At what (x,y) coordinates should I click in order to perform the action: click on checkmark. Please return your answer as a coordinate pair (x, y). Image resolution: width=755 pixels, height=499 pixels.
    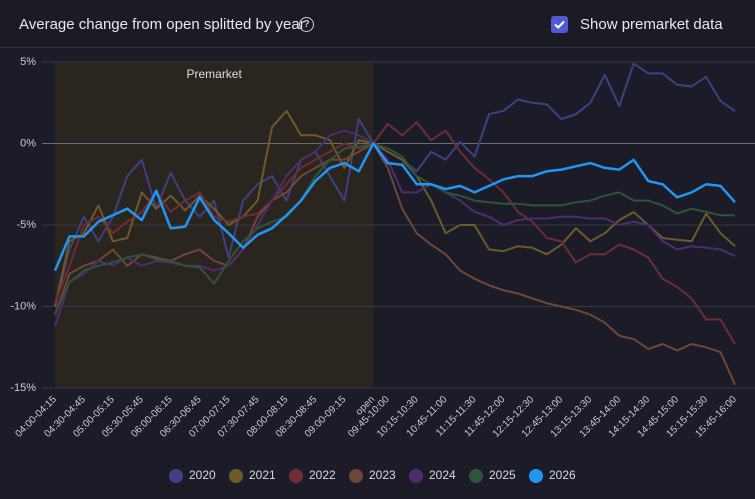
    Looking at the image, I should click on (559, 24).